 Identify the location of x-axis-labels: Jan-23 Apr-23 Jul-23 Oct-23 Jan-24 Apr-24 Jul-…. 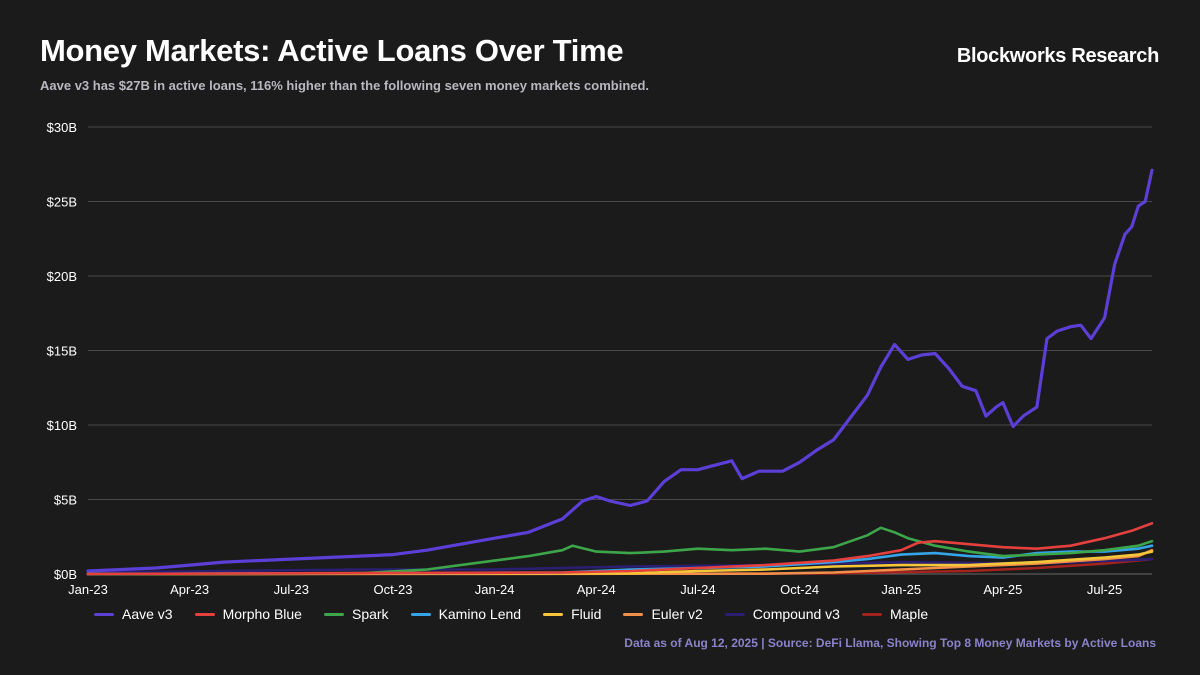
(595, 589).